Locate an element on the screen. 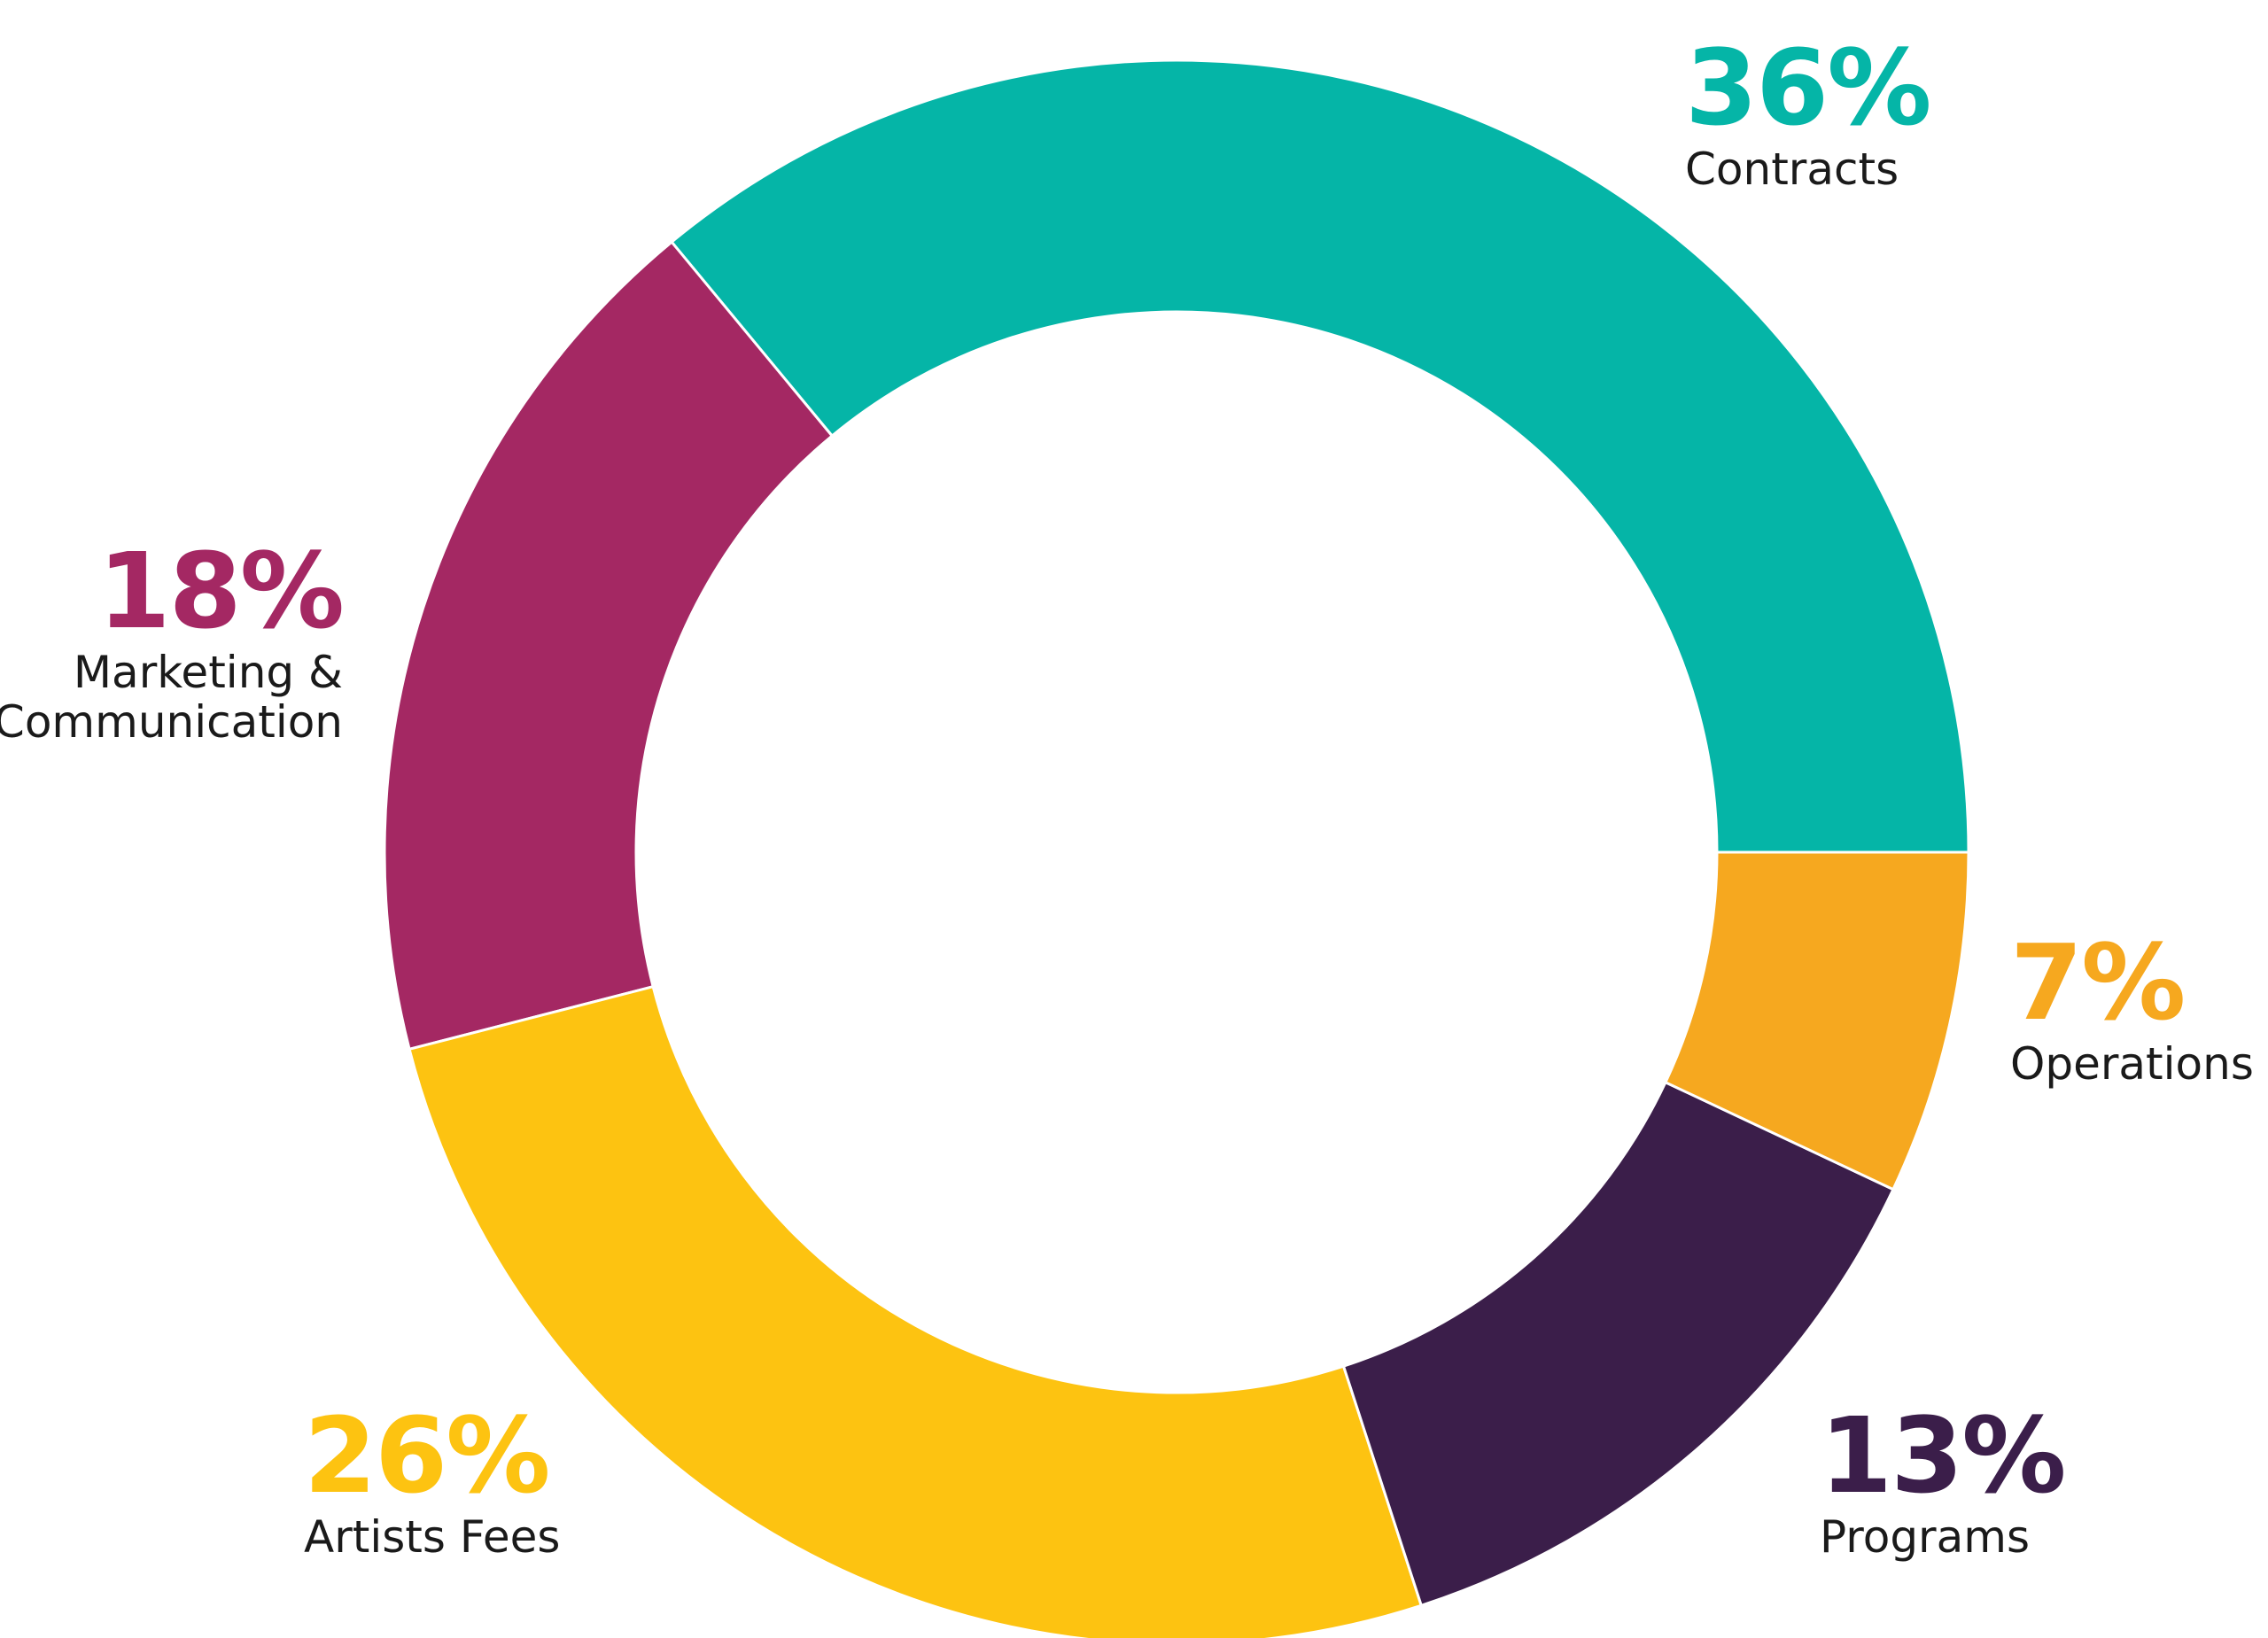 The image size is (2268, 1638). value-label-marketing-communication: 18% is located at coordinates (220, 591).